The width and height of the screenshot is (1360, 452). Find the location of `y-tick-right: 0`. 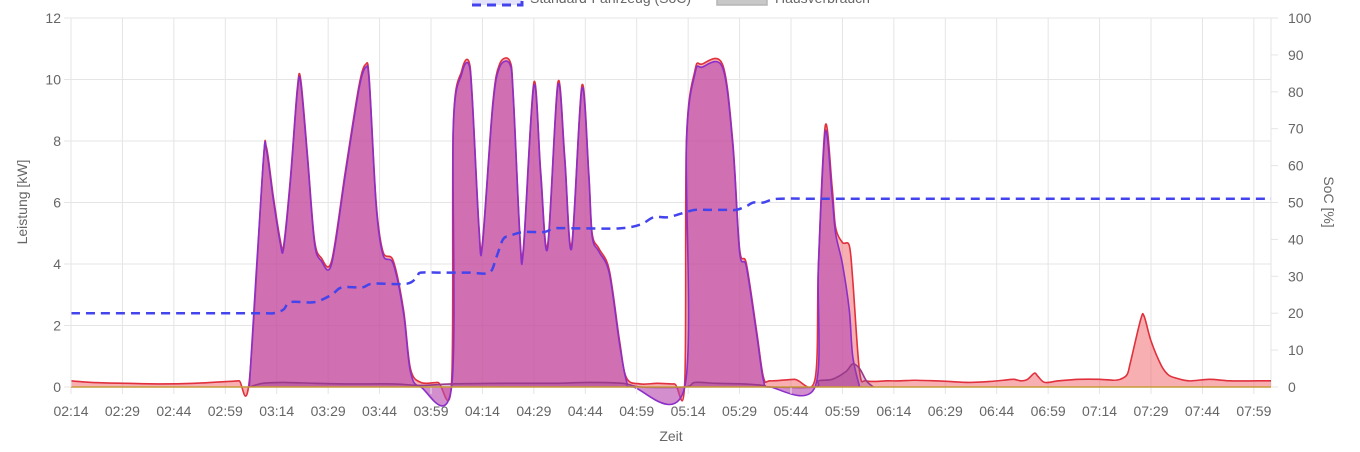

y-tick-right: 0 is located at coordinates (1292, 387).